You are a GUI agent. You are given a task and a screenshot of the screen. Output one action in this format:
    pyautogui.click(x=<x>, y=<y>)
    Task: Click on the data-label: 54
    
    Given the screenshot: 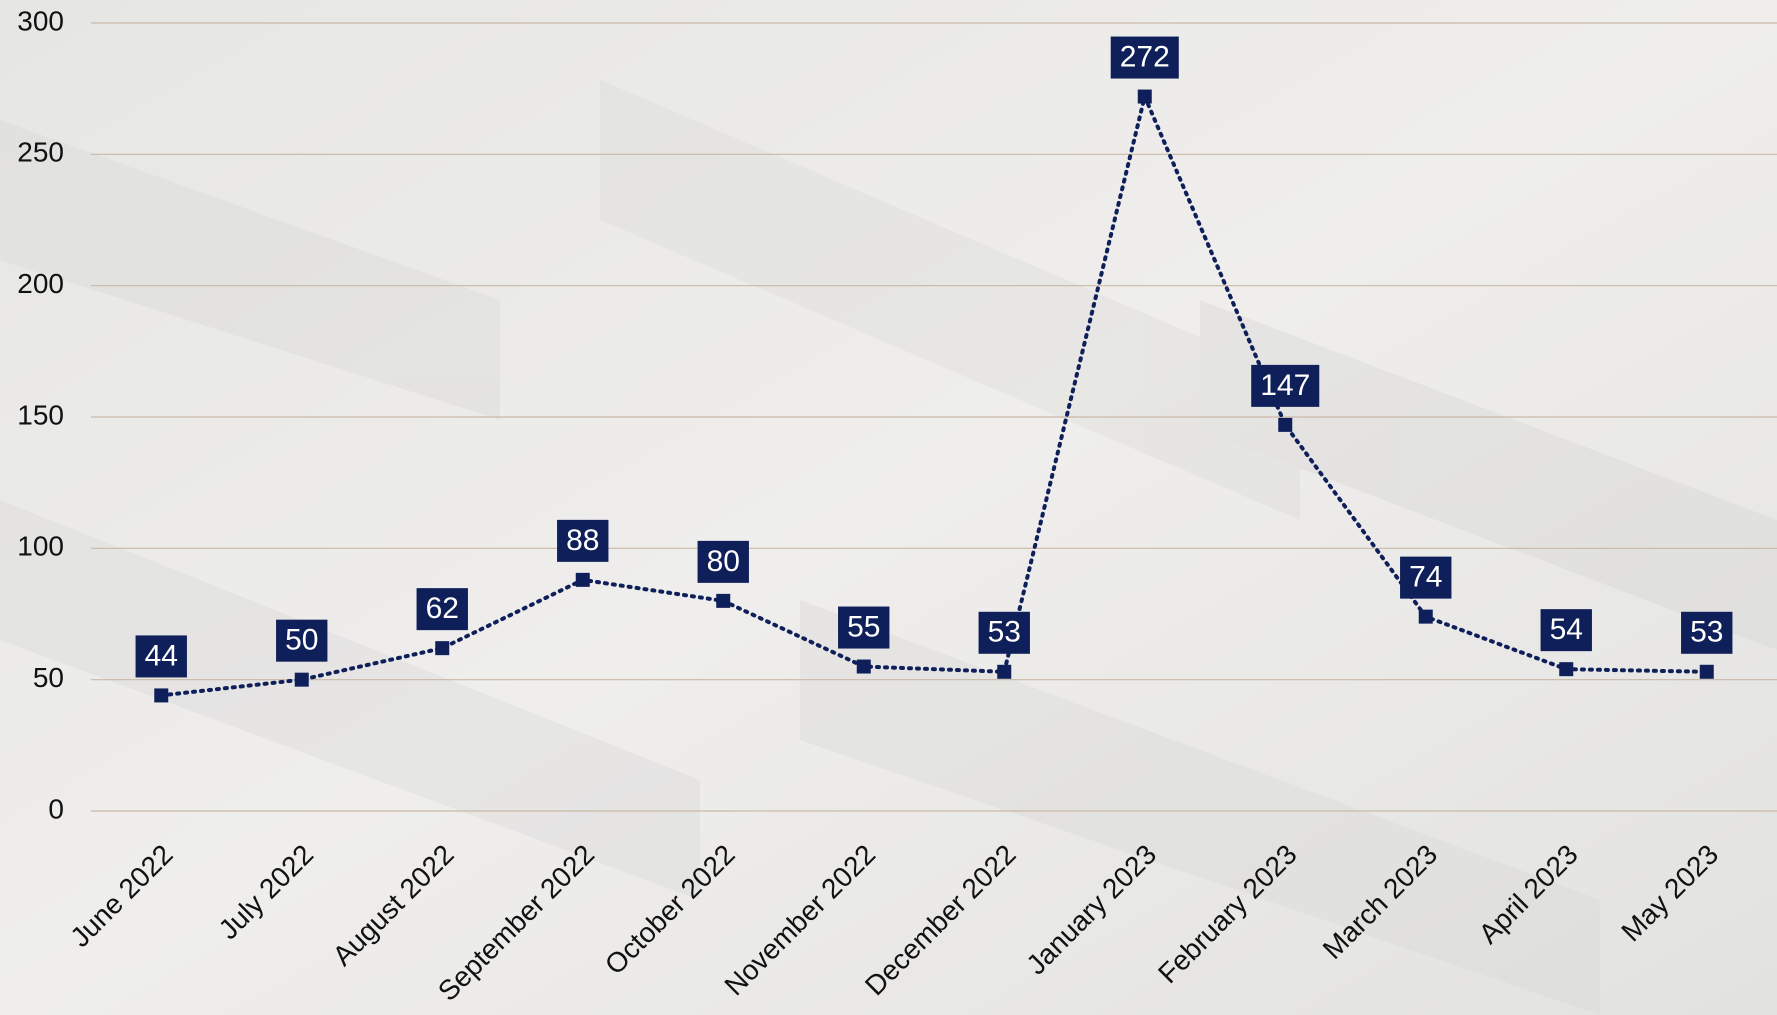 What is the action you would take?
    pyautogui.click(x=1566, y=630)
    